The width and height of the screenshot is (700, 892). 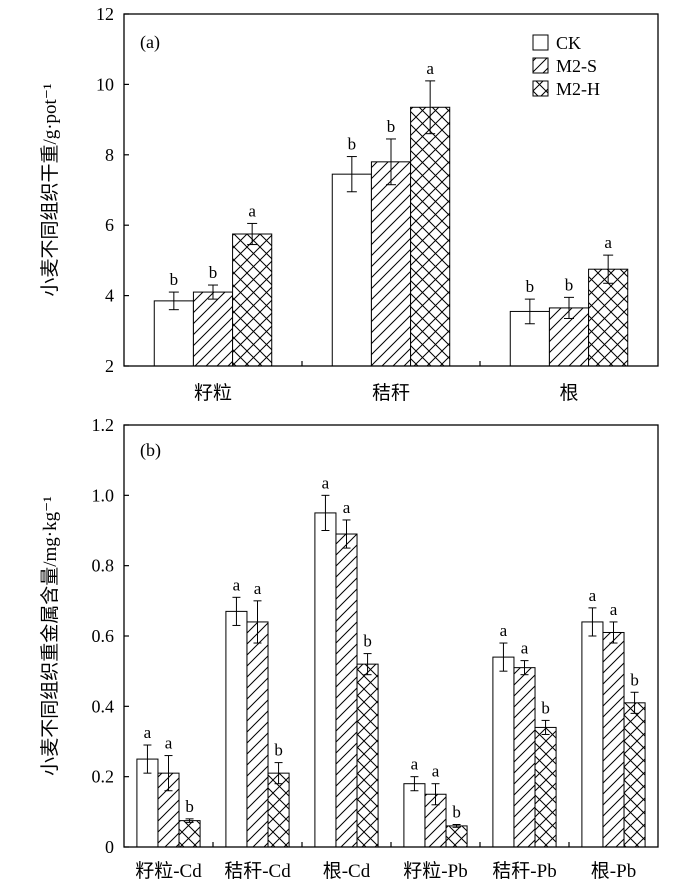 I want to click on x-tick-label: 根-Cd, so click(x=347, y=871).